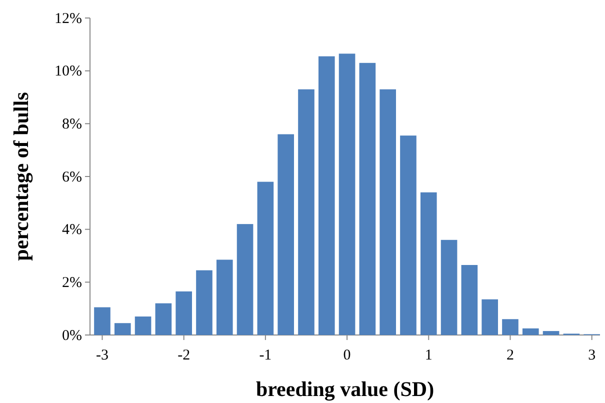  Describe the element at coordinates (184, 356) in the screenshot. I see `x-tick-label: -2` at that location.